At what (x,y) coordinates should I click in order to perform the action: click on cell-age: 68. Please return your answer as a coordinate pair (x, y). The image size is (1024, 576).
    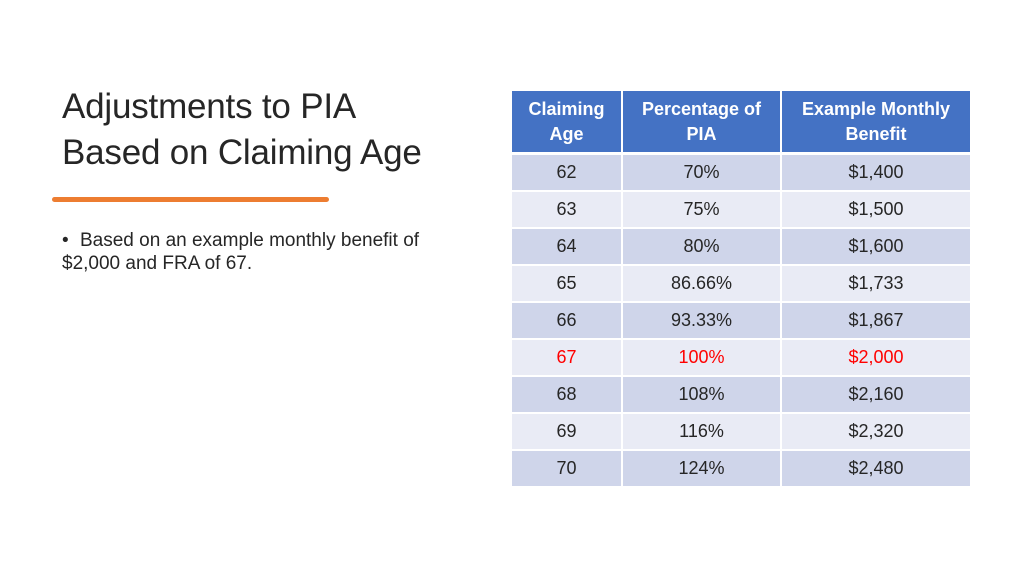
    Looking at the image, I should click on (567, 395).